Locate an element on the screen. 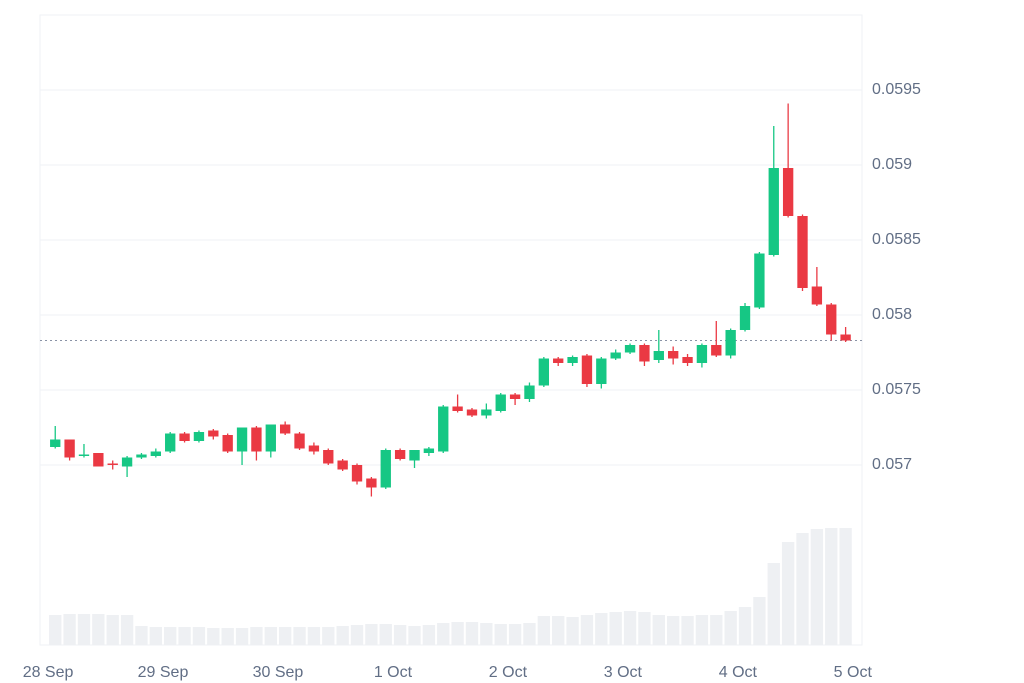 This screenshot has width=1024, height=683. y-tick-label: 0.057 is located at coordinates (892, 464).